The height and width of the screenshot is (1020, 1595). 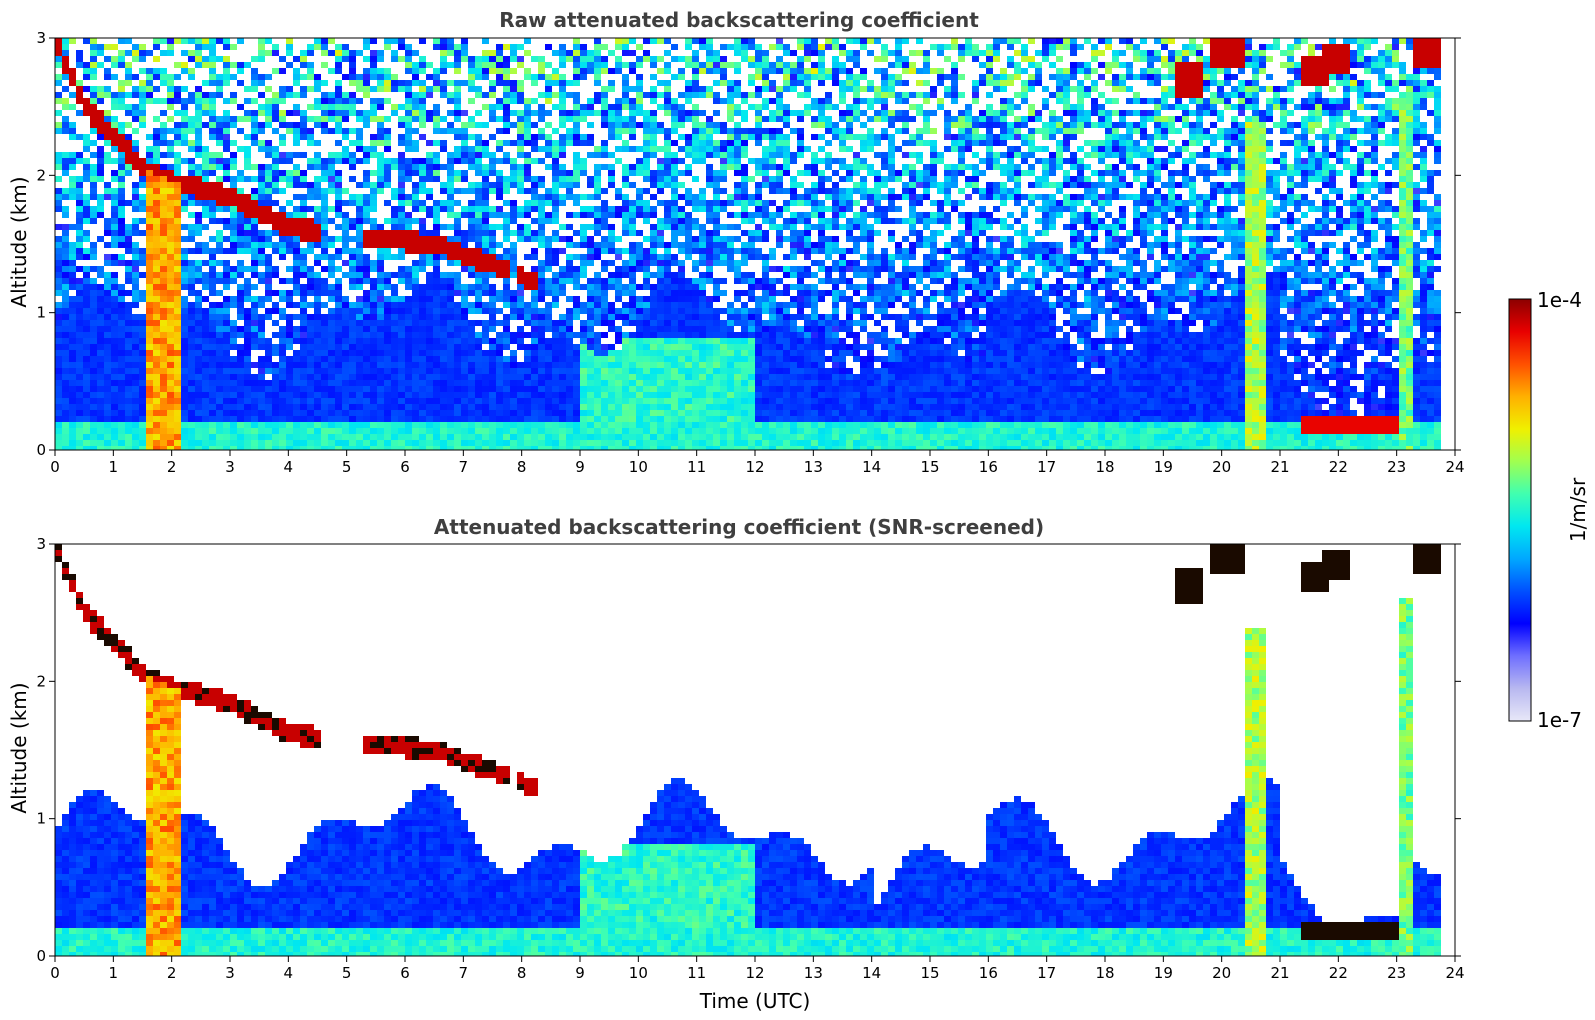 What do you see at coordinates (19, 241) in the screenshot?
I see `y-axis-label-0: Altitude (km)` at bounding box center [19, 241].